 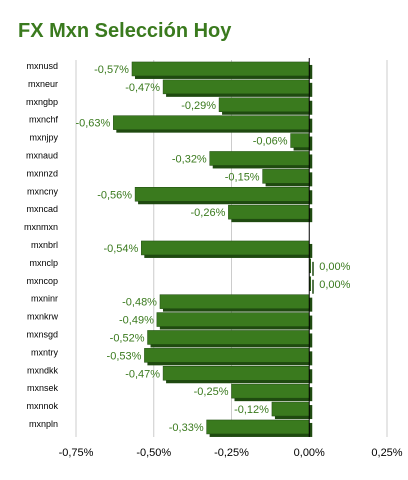 I want to click on category-label: mxnjpy, so click(x=43, y=138).